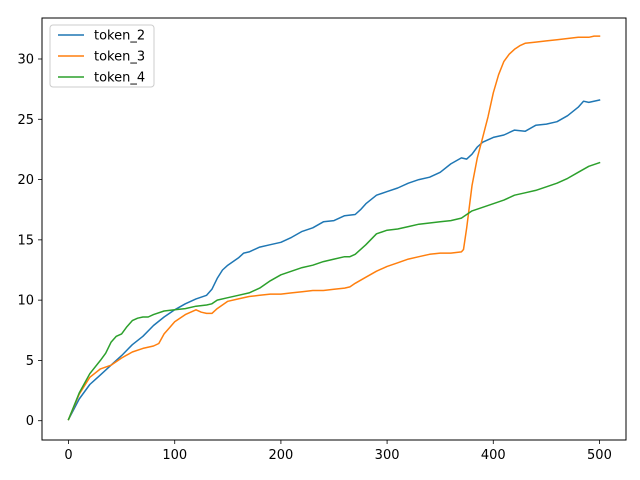 Image resolution: width=640 pixels, height=480 pixels. What do you see at coordinates (68, 455) in the screenshot?
I see `x-tick-label: 0` at bounding box center [68, 455].